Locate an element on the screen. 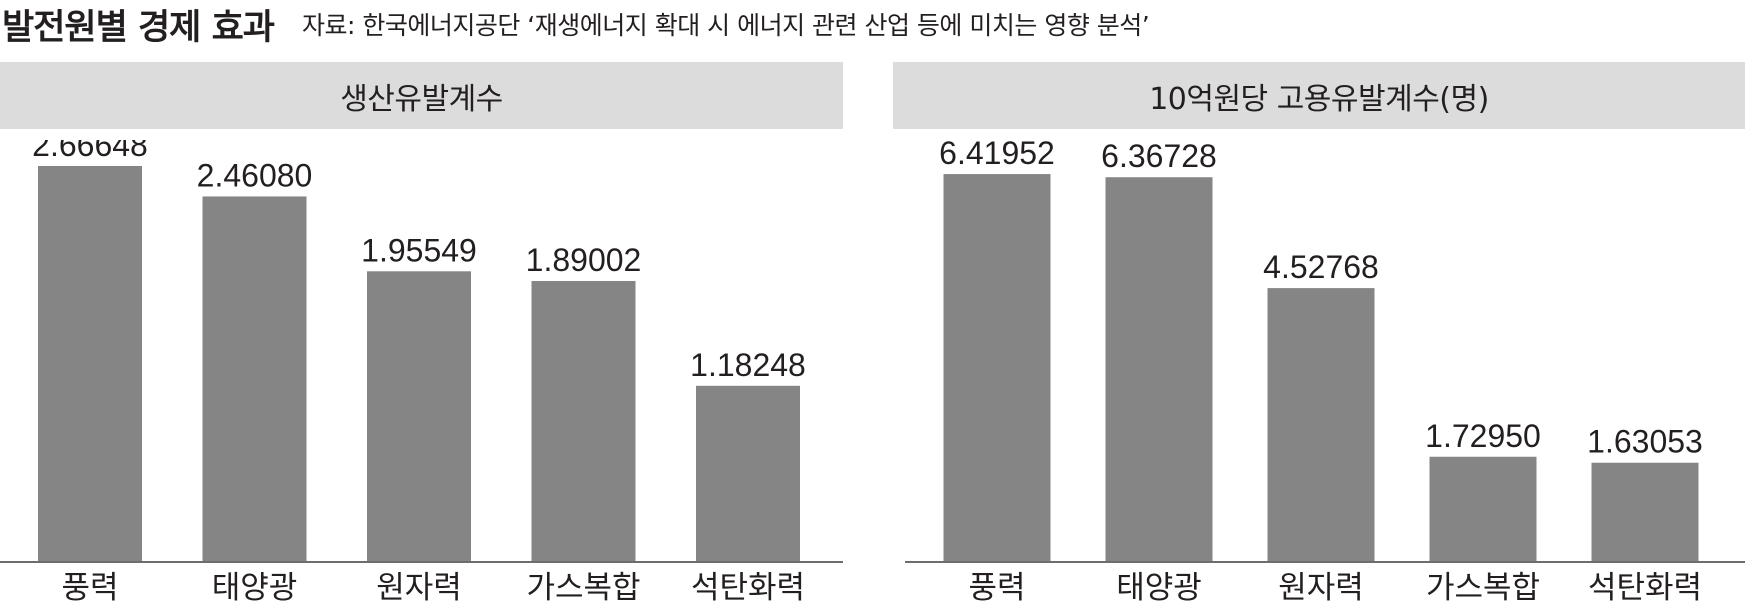 The image size is (1745, 606). value-label: 1.89002 is located at coordinates (584, 260).